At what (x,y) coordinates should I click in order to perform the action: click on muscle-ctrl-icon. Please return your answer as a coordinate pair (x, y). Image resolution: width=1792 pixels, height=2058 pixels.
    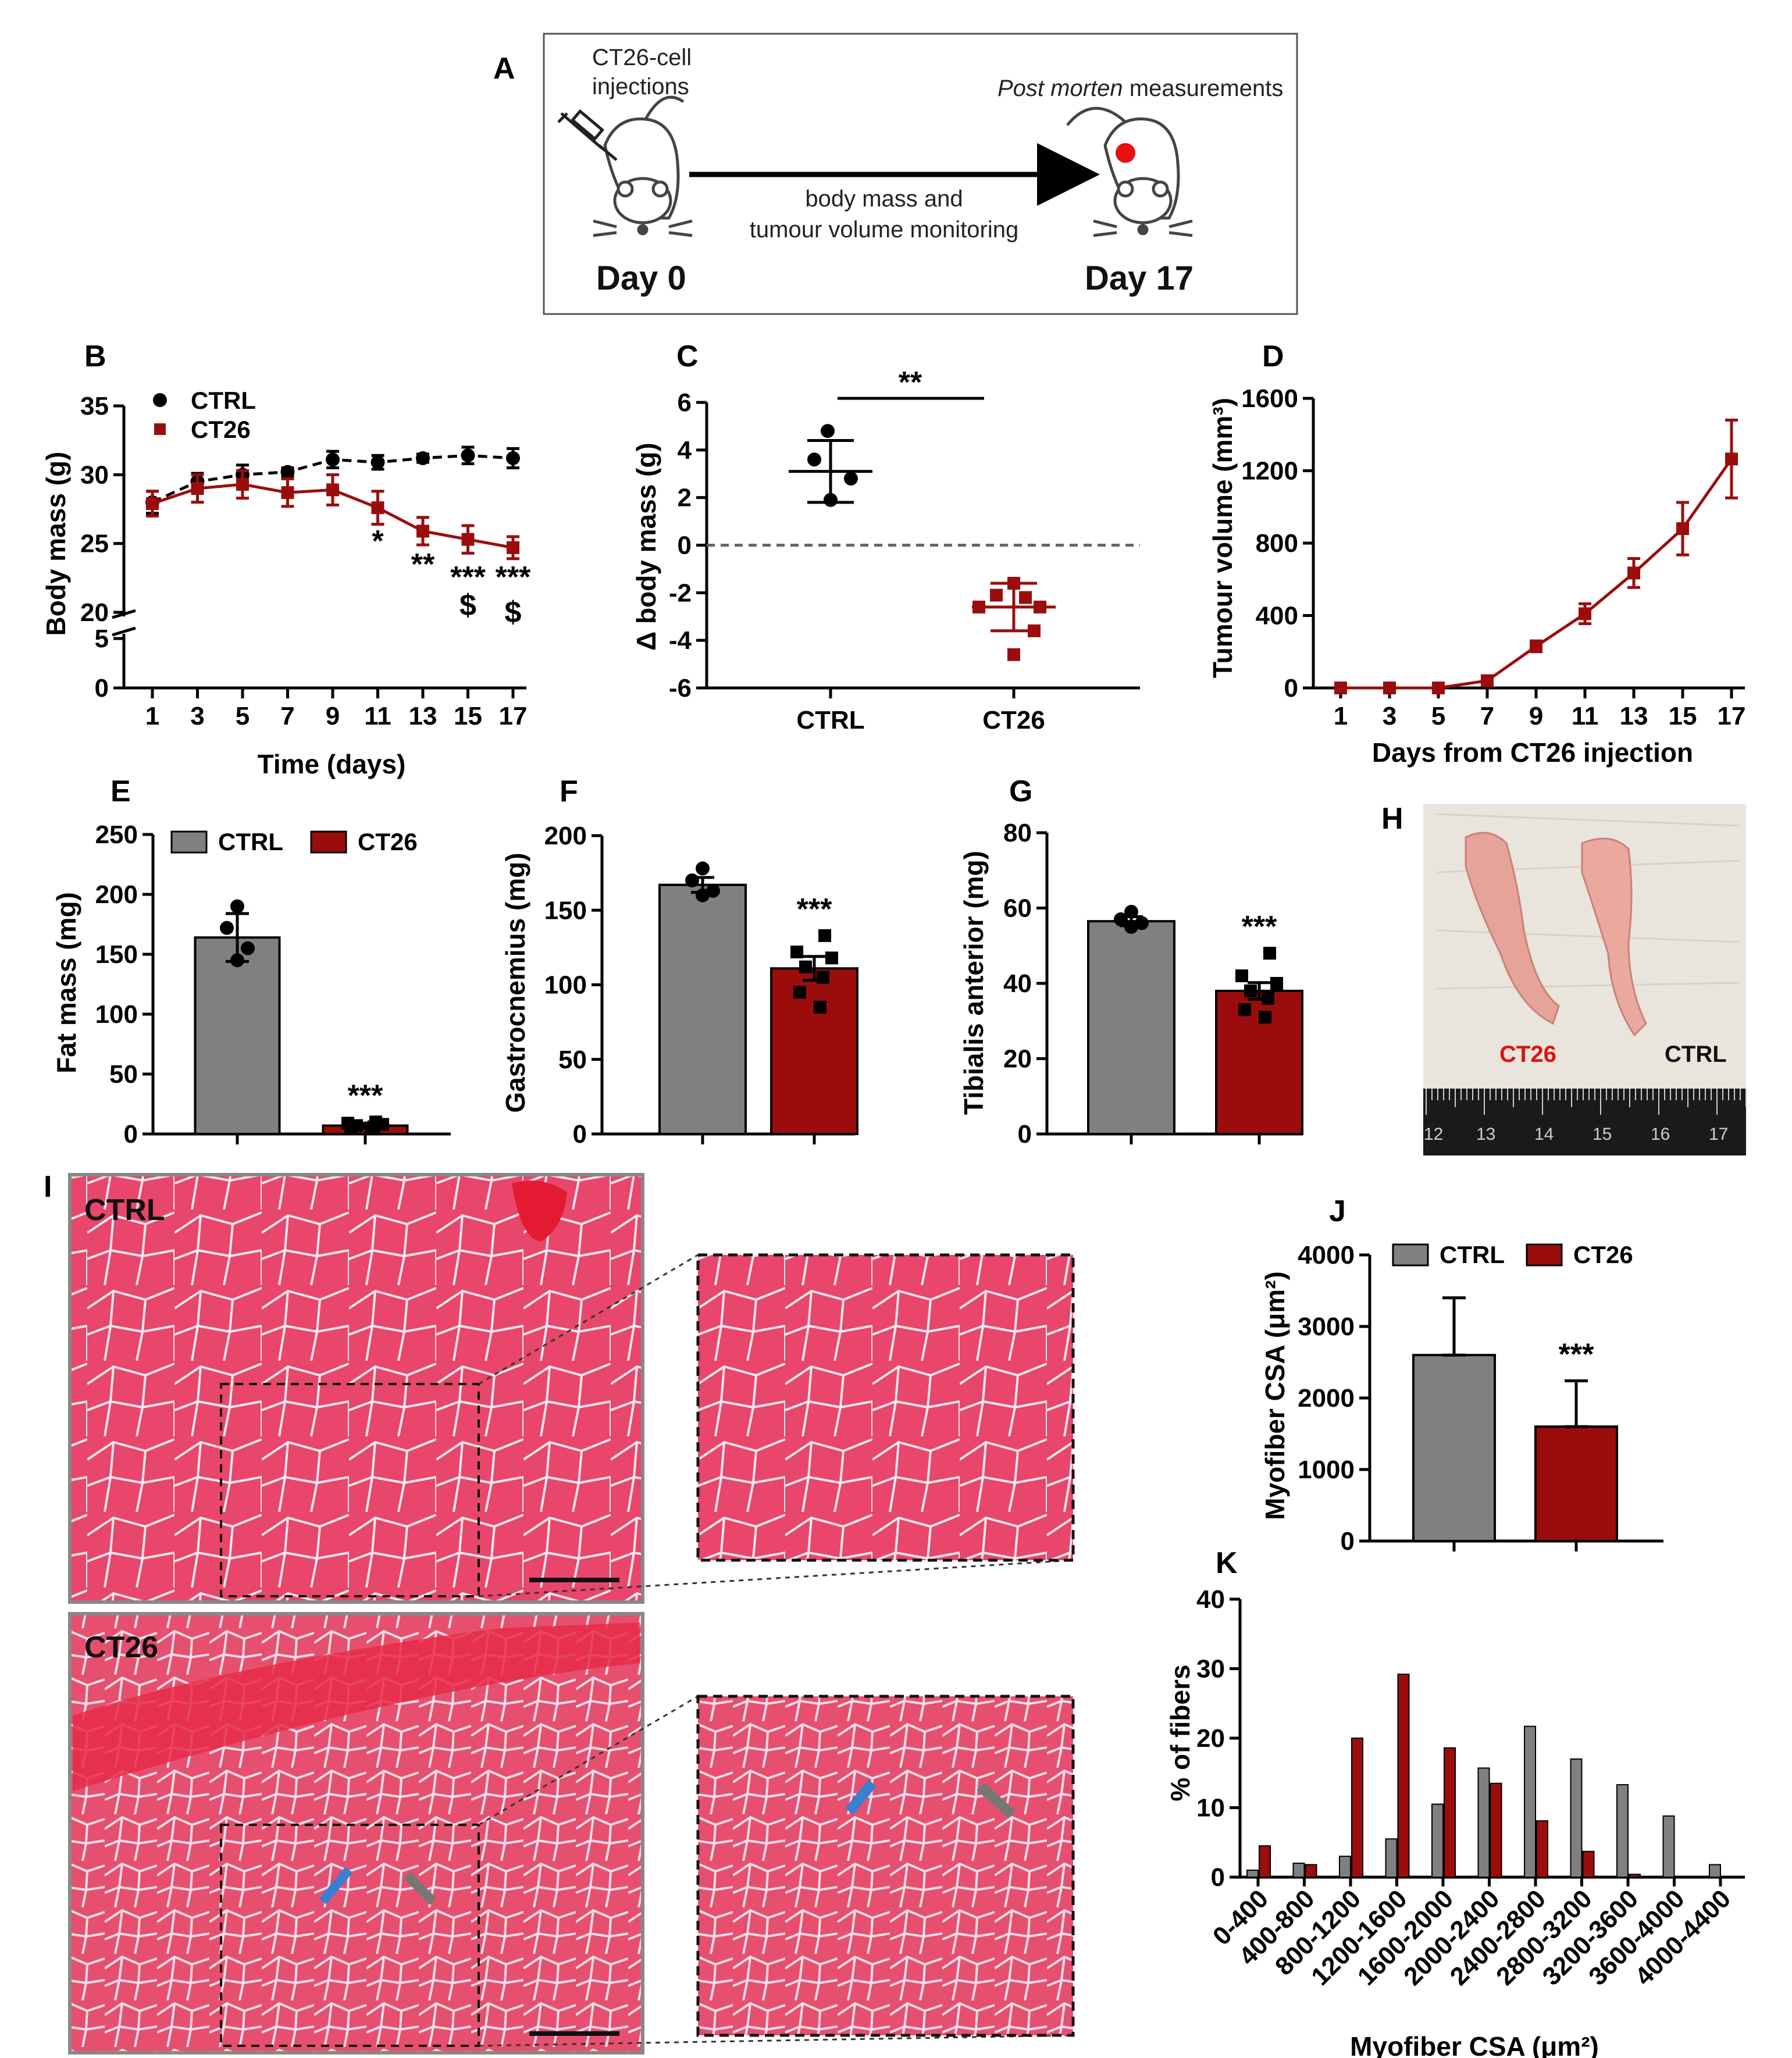
    Looking at the image, I should click on (1614, 937).